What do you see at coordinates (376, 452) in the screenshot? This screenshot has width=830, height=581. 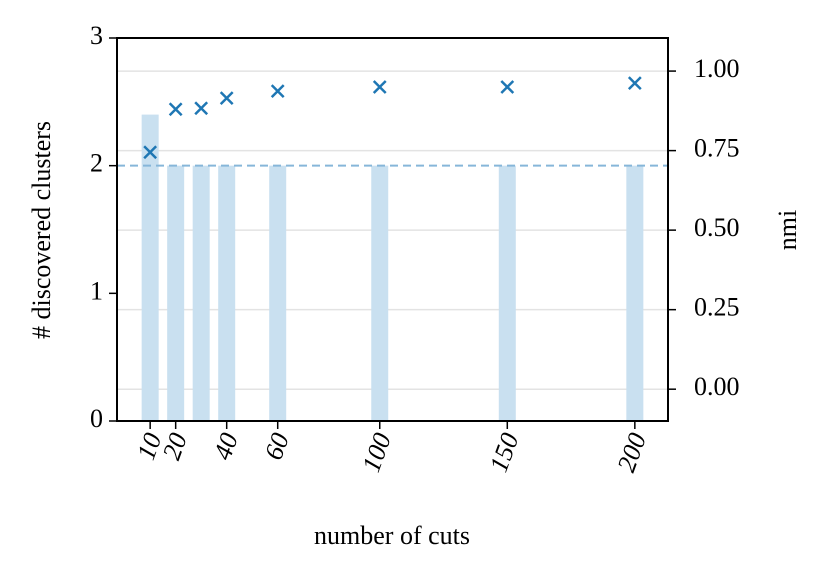 I see `x-tick-label: 100` at bounding box center [376, 452].